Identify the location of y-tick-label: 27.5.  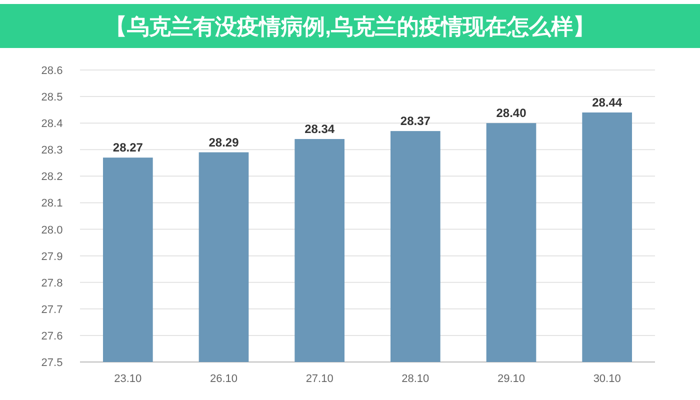
(52, 363).